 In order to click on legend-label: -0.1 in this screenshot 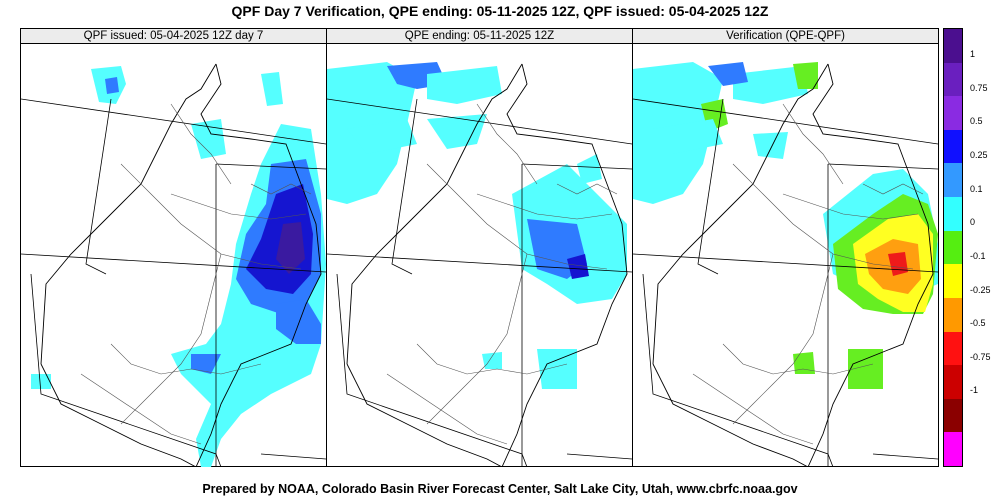, I will do `click(978, 255)`.